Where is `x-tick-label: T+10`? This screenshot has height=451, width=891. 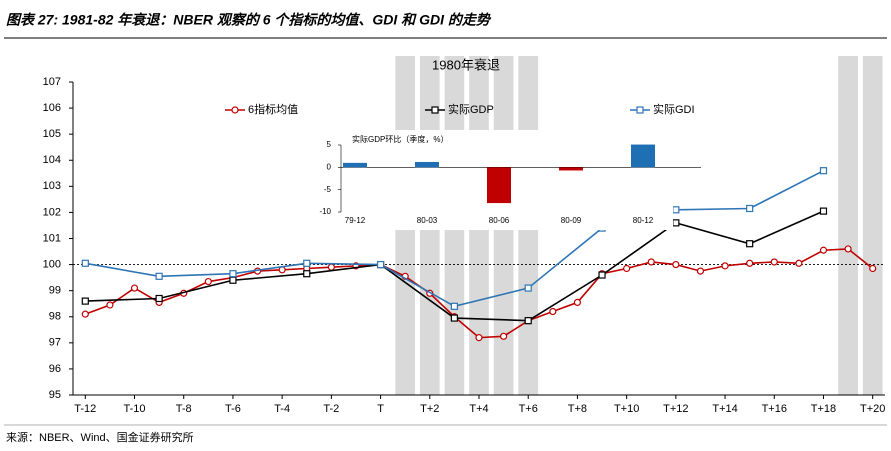
x-tick-label: T+10 is located at coordinates (626, 409).